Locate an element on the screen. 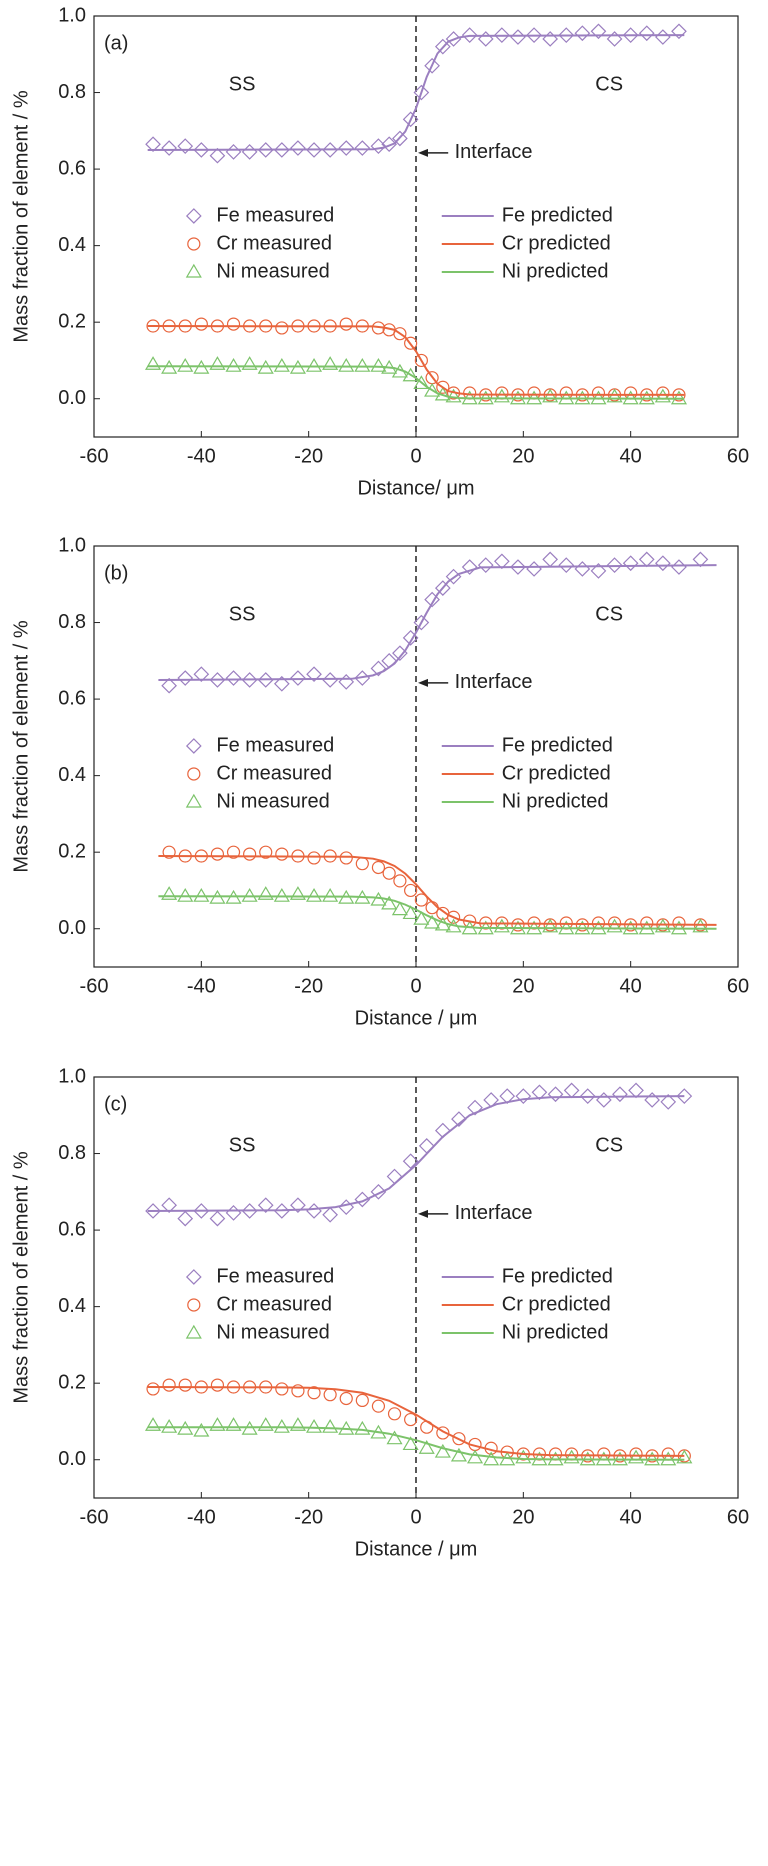 The height and width of the screenshot is (1866, 768). x-tick-label: 40 is located at coordinates (631, 986).